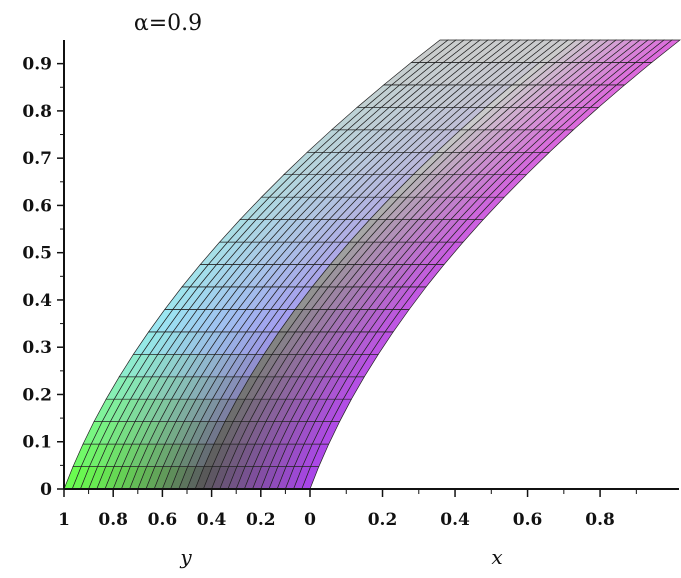 The image size is (681, 578). Describe the element at coordinates (661, 51) in the screenshot. I see `surface-patch` at that location.